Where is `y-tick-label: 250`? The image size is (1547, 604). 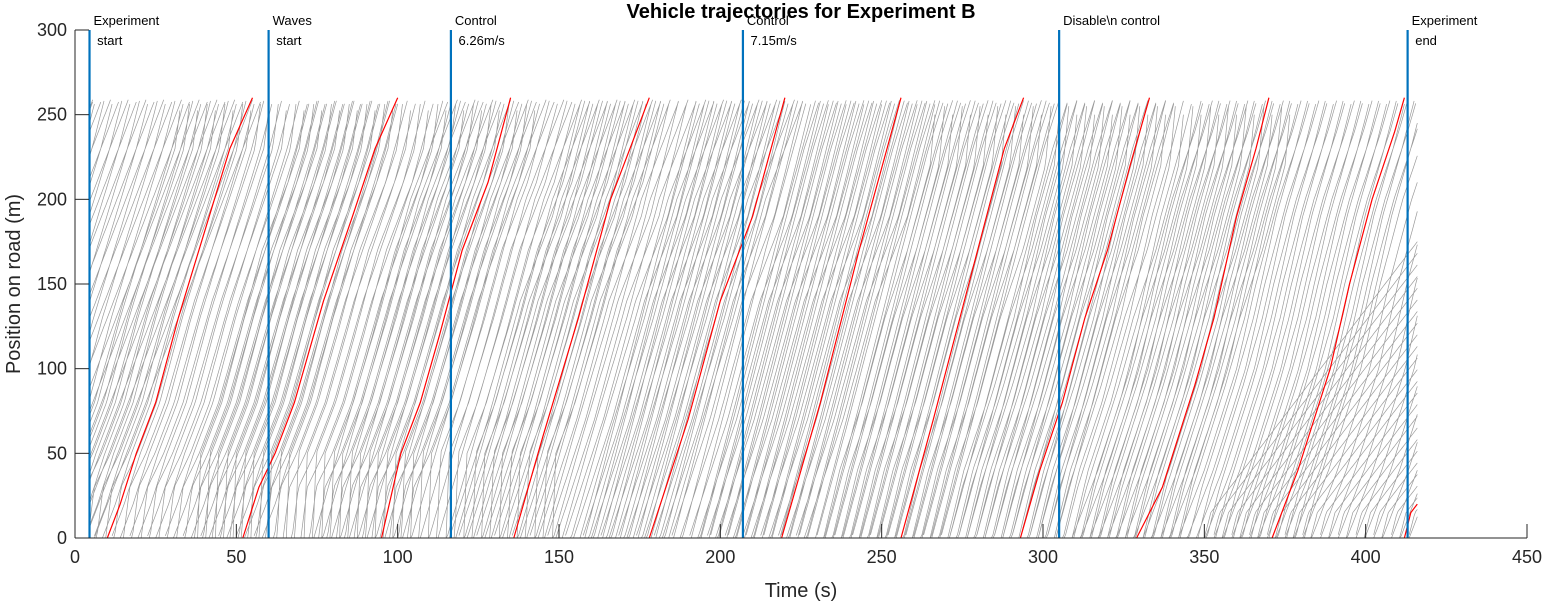
y-tick-label: 250 is located at coordinates (52, 115).